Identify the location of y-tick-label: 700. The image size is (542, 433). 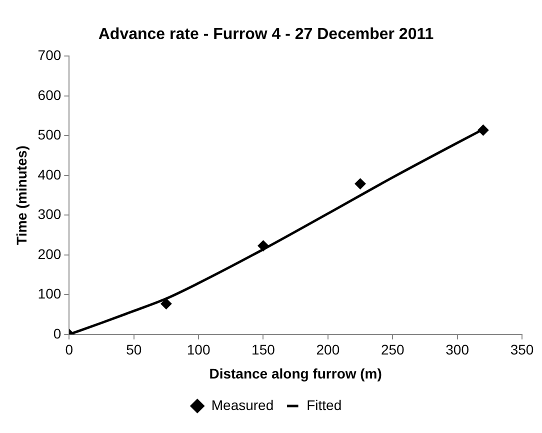
(50, 55).